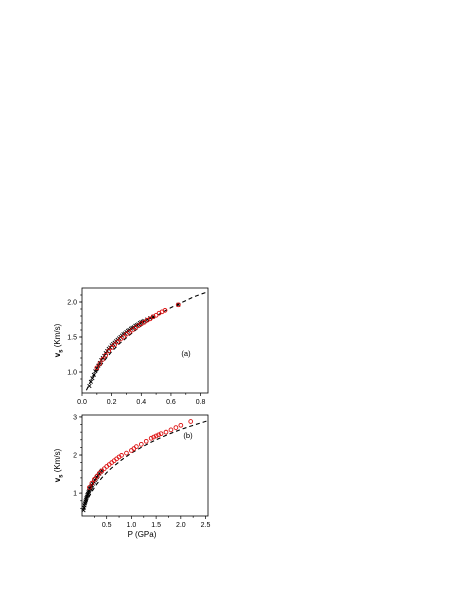 Image resolution: width=463 pixels, height=599 pixels. I want to click on panel-a: 0.0 0.2 0.4 0.6 0.8 1.0 1.5 2.0 vs (Km/s) (a), so click(131, 346).